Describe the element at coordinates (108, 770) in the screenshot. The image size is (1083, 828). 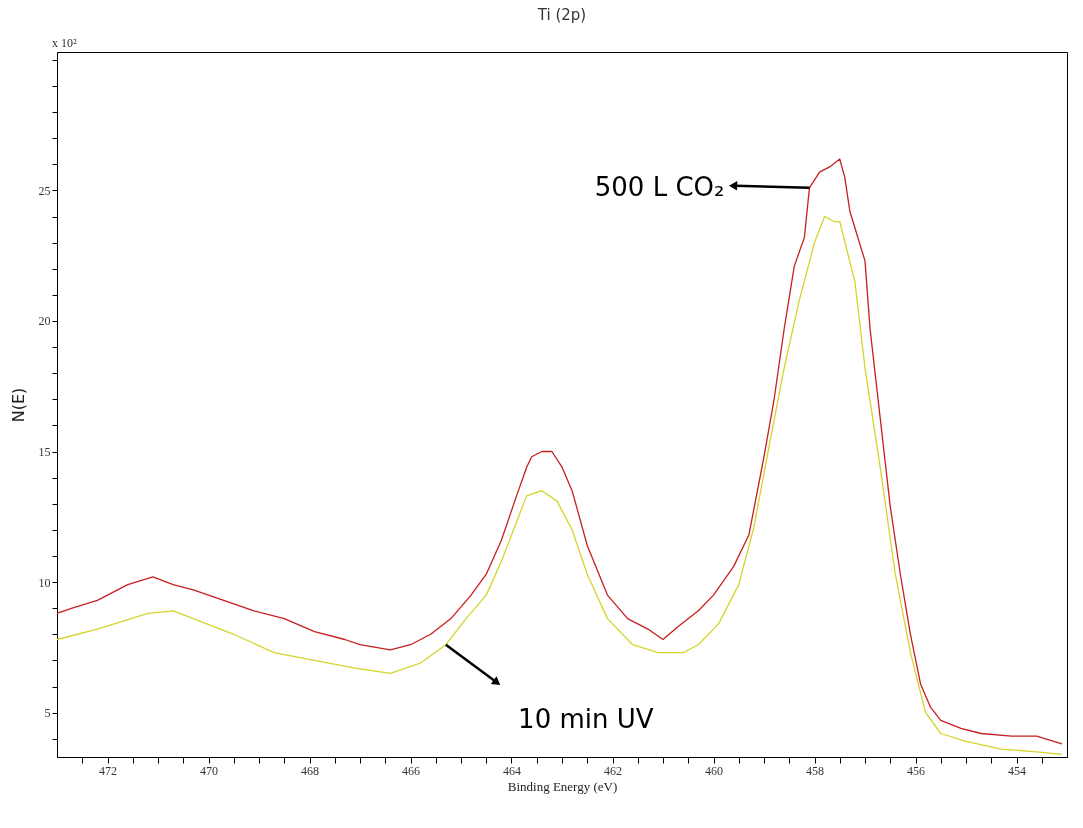
I see `x-tick-label: 472` at that location.